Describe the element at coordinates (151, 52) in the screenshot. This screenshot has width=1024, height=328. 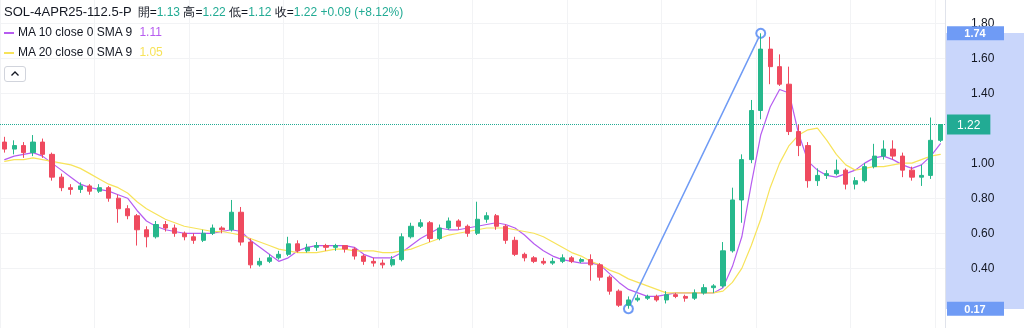
I see `annotation: 1.05` at that location.